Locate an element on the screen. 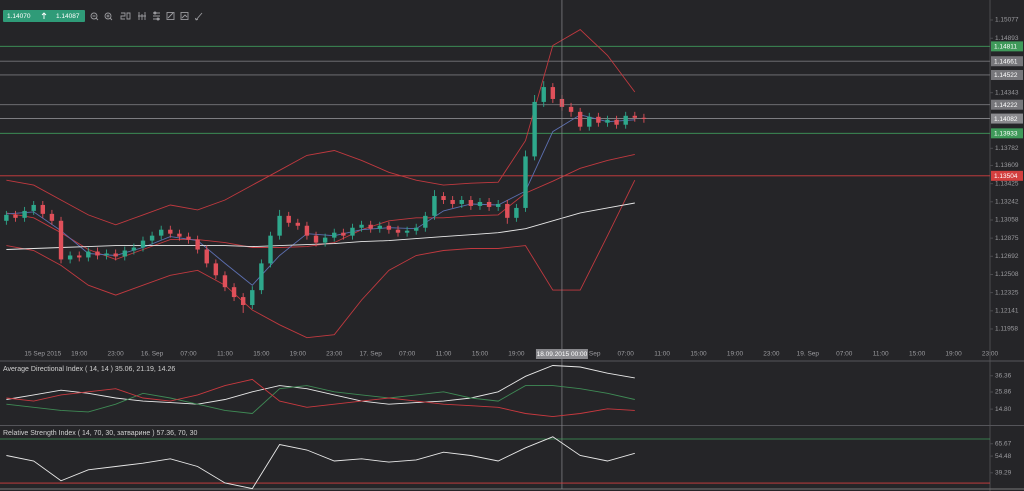 This screenshot has width=1024, height=491. y-tick-label: 14.80 is located at coordinates (1003, 409).